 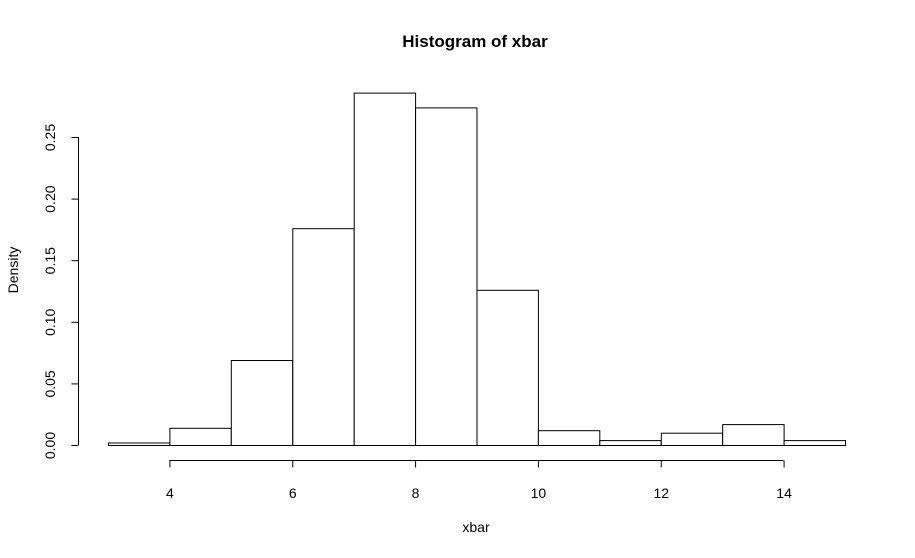 What do you see at coordinates (539, 493) in the screenshot?
I see `x-tick-label-3: 10` at bounding box center [539, 493].